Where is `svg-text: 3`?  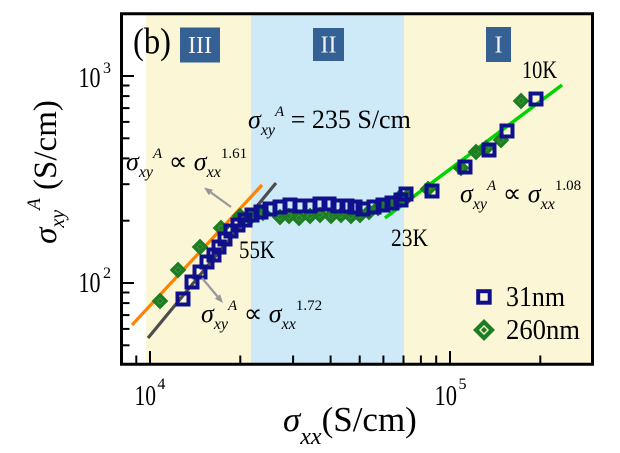
svg-text: 3 is located at coordinates (107, 68).